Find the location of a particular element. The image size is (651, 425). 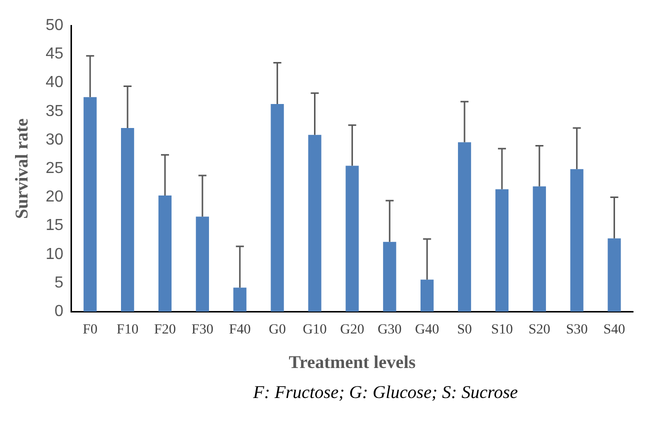

y-tick-label: 5 is located at coordinates (59, 283).